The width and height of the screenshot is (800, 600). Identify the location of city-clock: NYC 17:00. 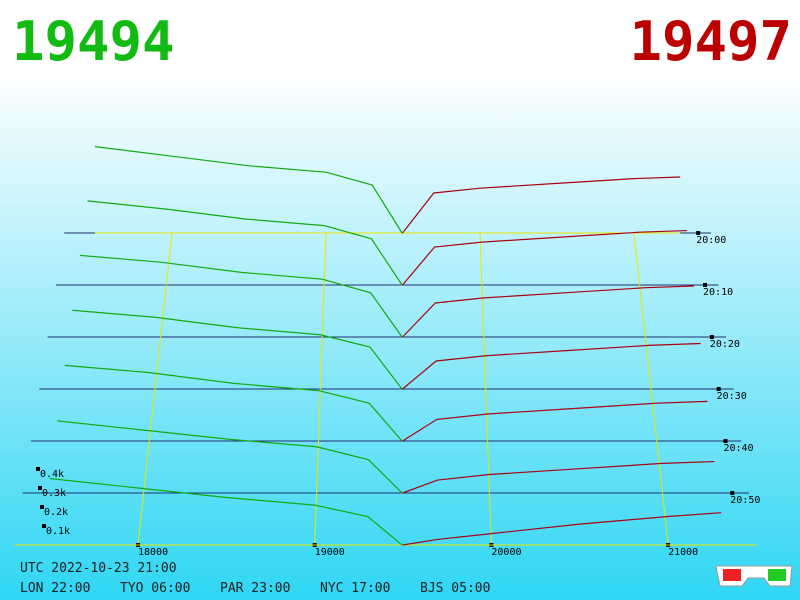
(355, 588).